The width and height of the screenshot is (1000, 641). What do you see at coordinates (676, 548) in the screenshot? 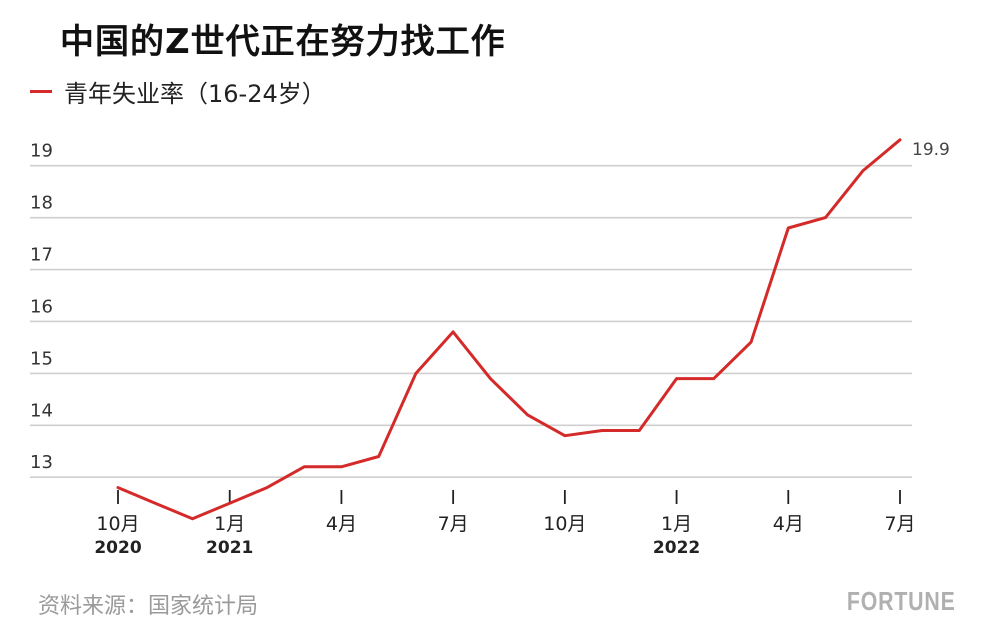
I see `x-year-label: 2022` at bounding box center [676, 548].